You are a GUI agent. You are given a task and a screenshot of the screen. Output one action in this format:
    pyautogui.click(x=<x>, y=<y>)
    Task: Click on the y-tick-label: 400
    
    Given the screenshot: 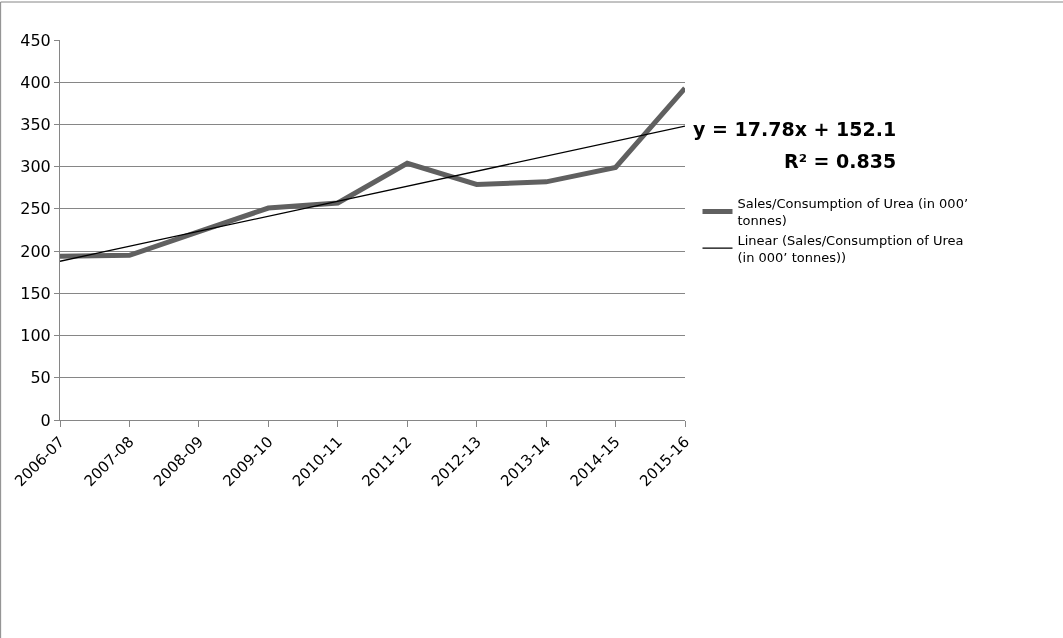 What is the action you would take?
    pyautogui.click(x=35, y=82)
    